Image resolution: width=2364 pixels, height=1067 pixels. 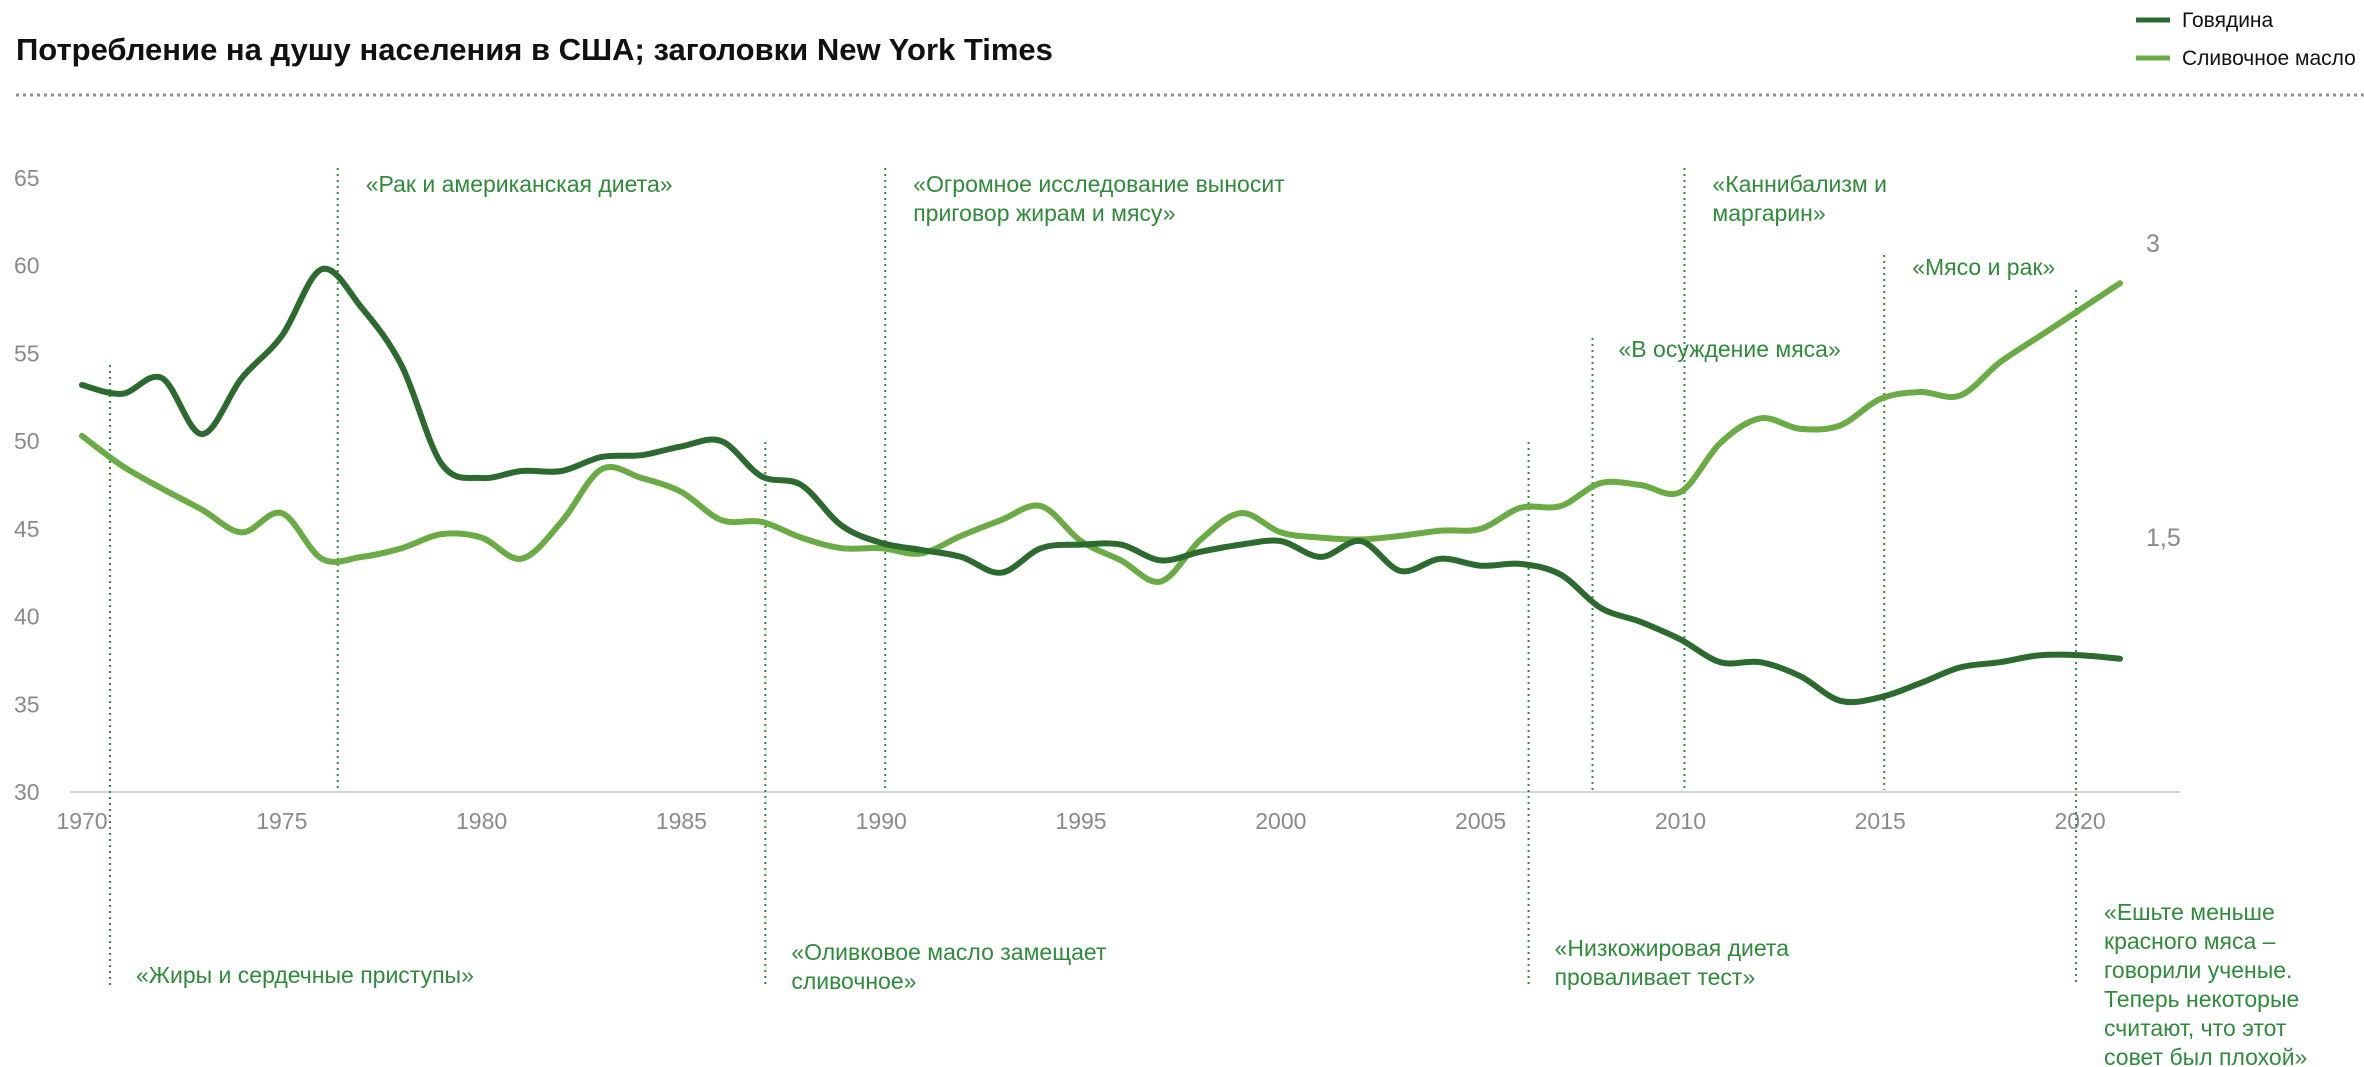 I want to click on x-tick-label: 1985, so click(x=681, y=821).